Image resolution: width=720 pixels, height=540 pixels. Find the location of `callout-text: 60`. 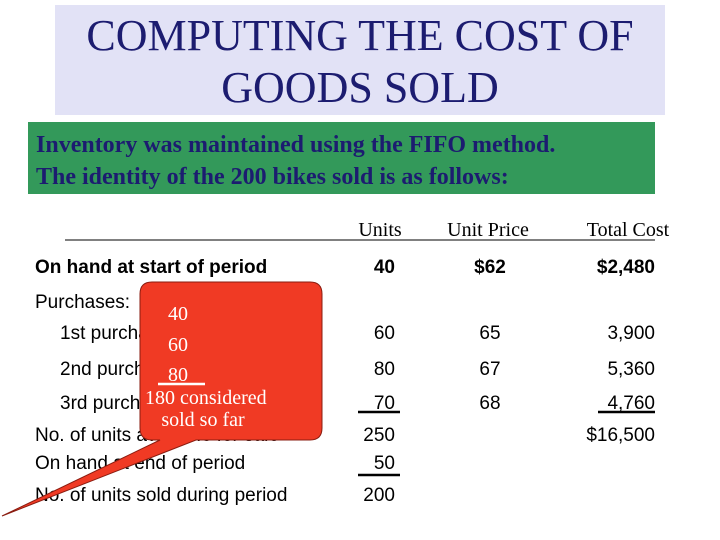

callout-text: 60 is located at coordinates (178, 345).